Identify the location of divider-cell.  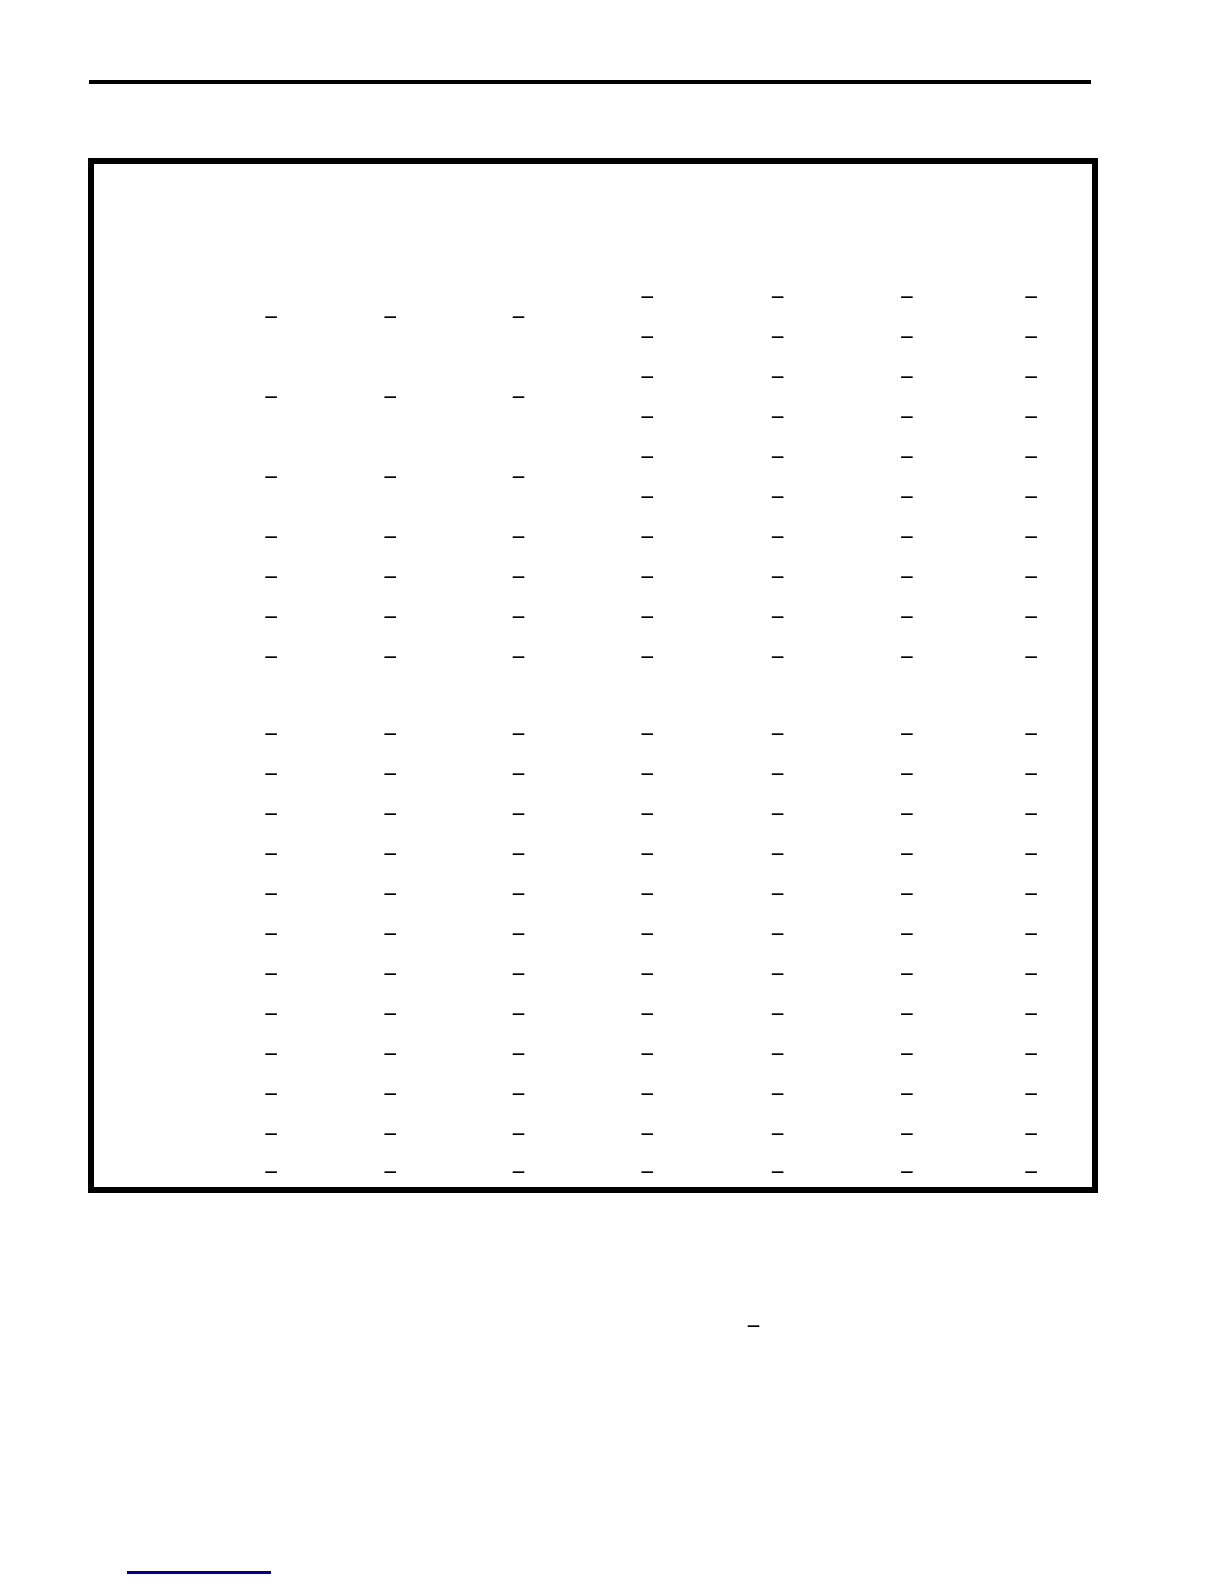
(518, 691).